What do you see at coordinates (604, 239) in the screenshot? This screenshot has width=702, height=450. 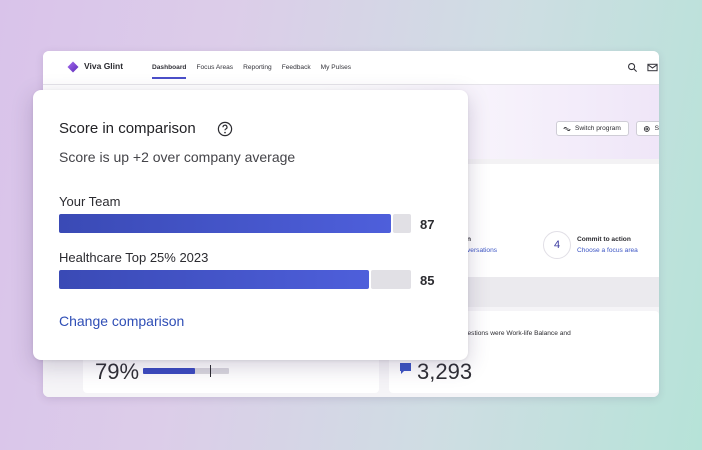 I see `commit-to-action-title: Commit to action` at bounding box center [604, 239].